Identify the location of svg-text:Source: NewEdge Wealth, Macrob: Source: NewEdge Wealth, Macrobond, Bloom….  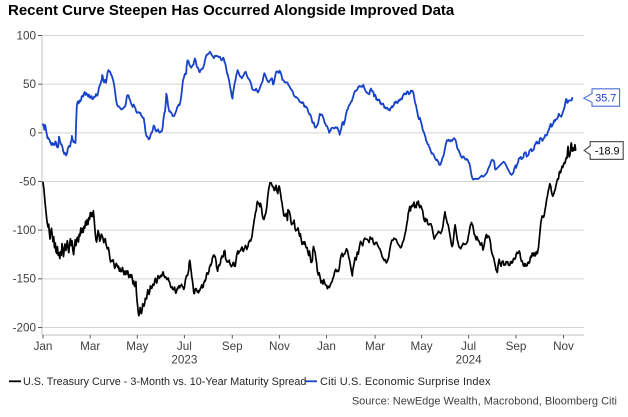
(484, 402).